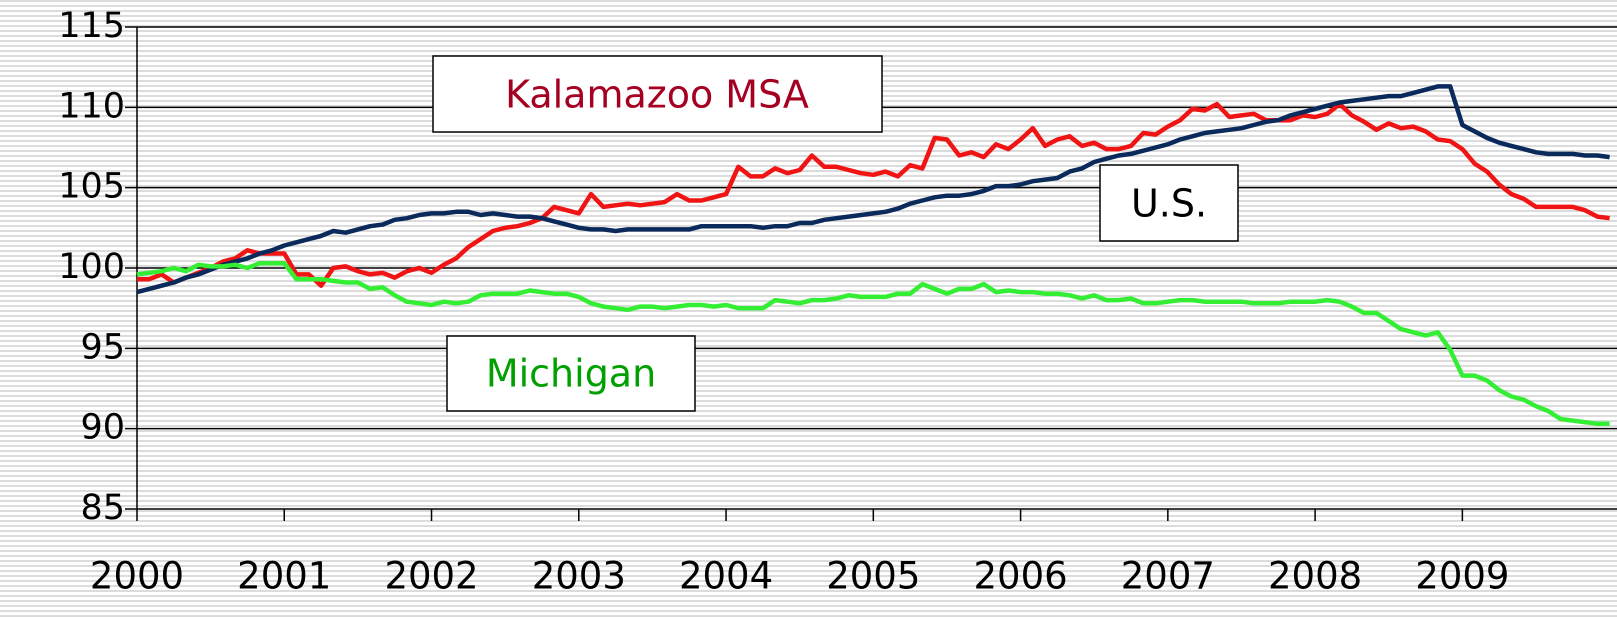 The height and width of the screenshot is (618, 1617). What do you see at coordinates (102, 508) in the screenshot?
I see `y-tick-label: 85` at bounding box center [102, 508].